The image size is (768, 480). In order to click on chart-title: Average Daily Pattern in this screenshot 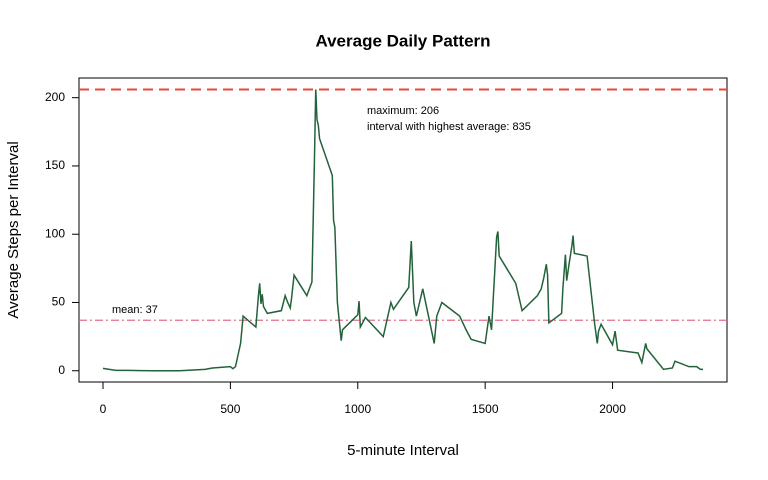, I will do `click(402, 40)`.